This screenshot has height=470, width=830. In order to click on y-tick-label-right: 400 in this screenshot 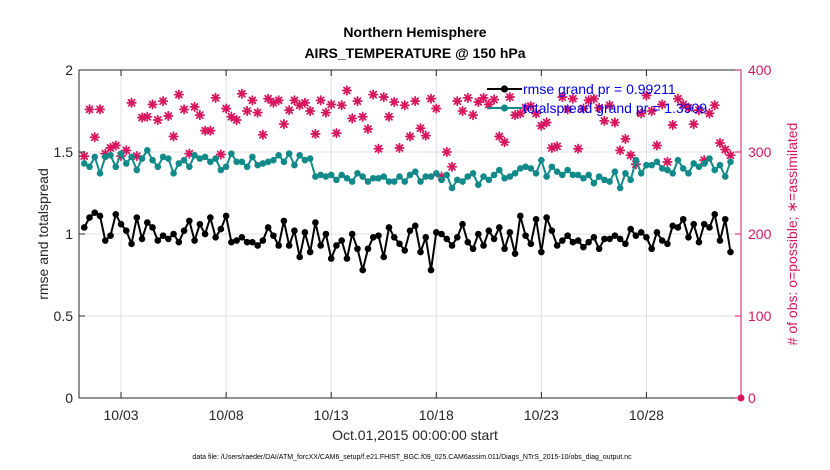, I will do `click(760, 70)`.